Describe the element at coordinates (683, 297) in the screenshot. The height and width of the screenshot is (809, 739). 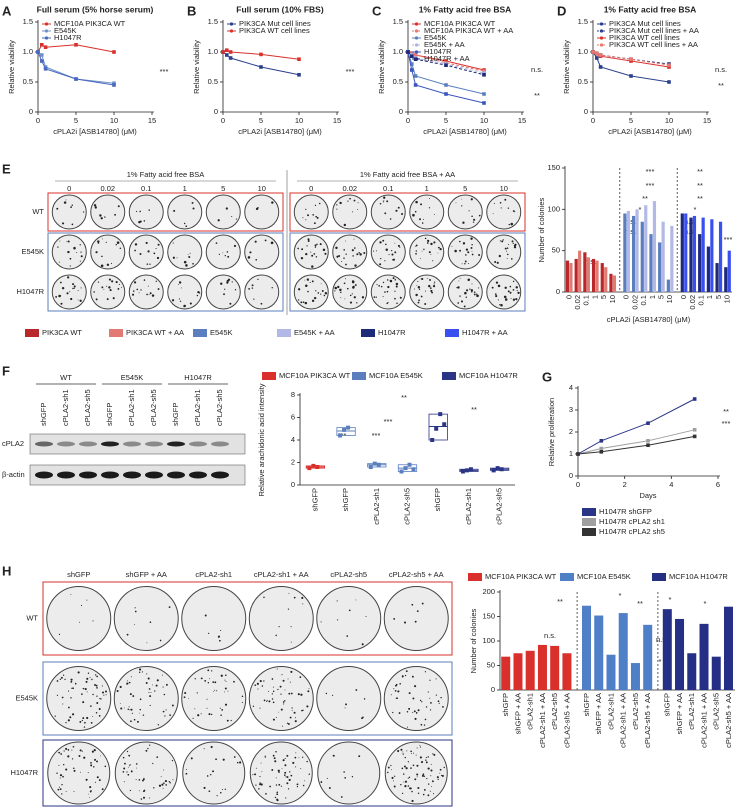
I see `x-tick-label: 0` at that location.